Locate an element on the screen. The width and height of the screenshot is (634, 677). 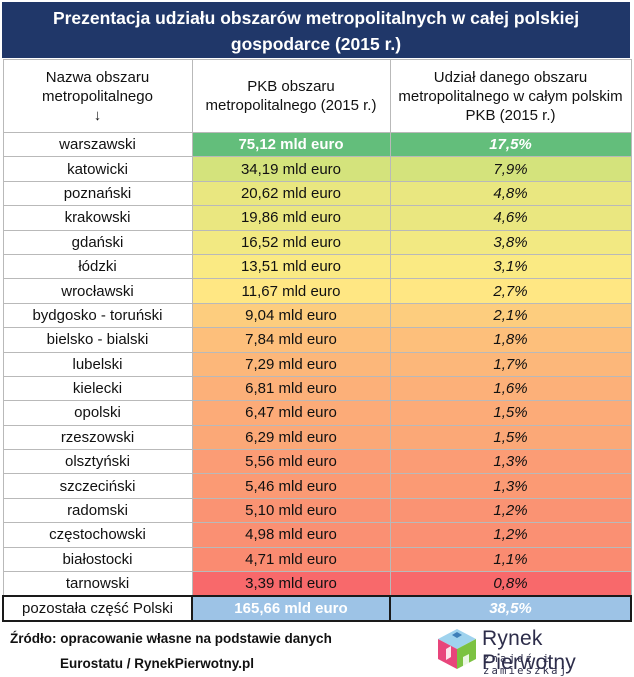
table-row: bydgosko - toruński 9,04 mld euro 2,1% is located at coordinates (317, 315).